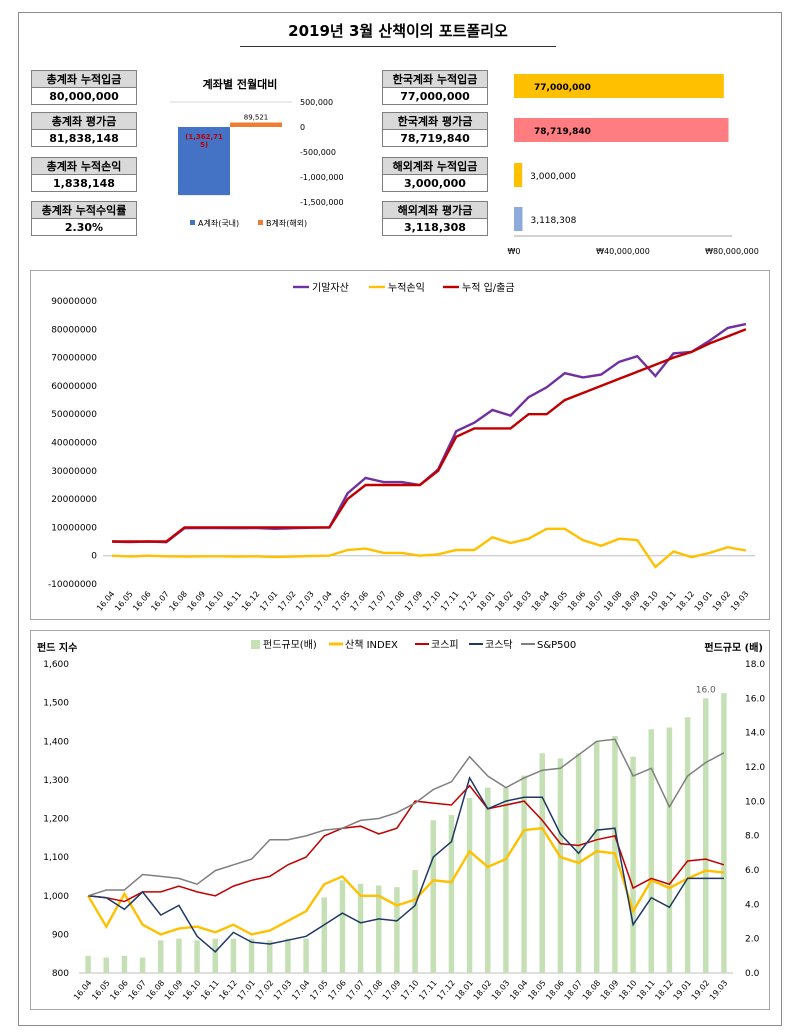 The image size is (800, 1036). Describe the element at coordinates (56, 858) in the screenshot. I see `fund-left-tick: 1,100` at that location.